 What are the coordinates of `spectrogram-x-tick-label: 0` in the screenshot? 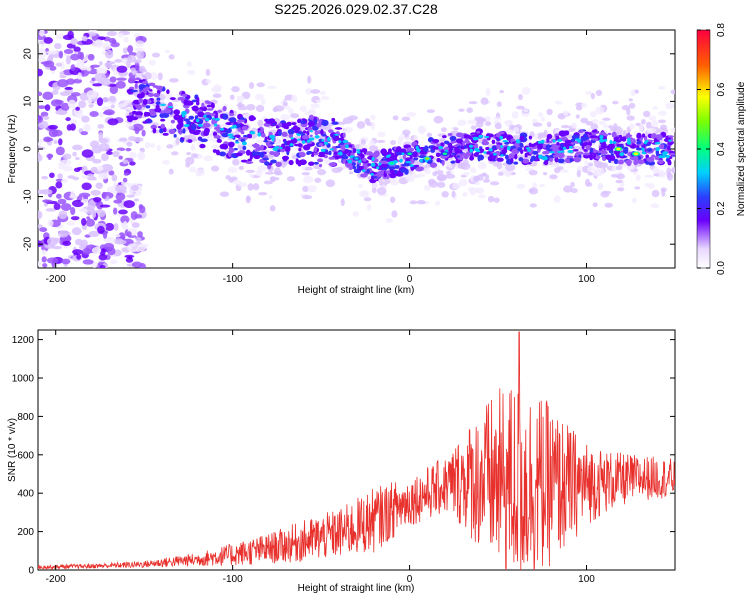 It's located at (410, 279).